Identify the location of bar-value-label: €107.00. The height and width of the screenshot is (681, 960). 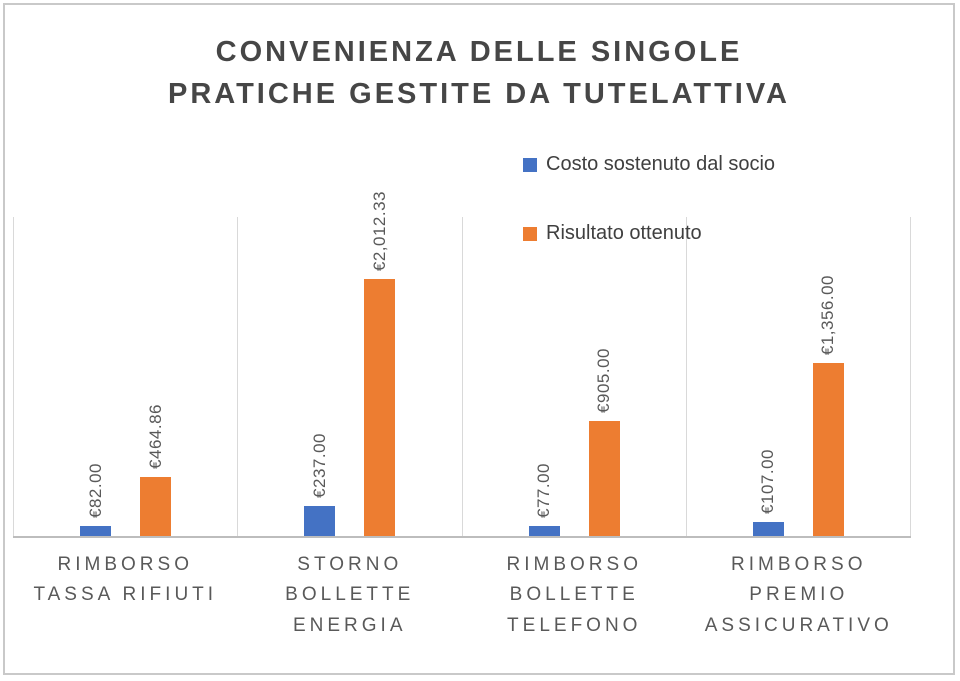
(768, 481).